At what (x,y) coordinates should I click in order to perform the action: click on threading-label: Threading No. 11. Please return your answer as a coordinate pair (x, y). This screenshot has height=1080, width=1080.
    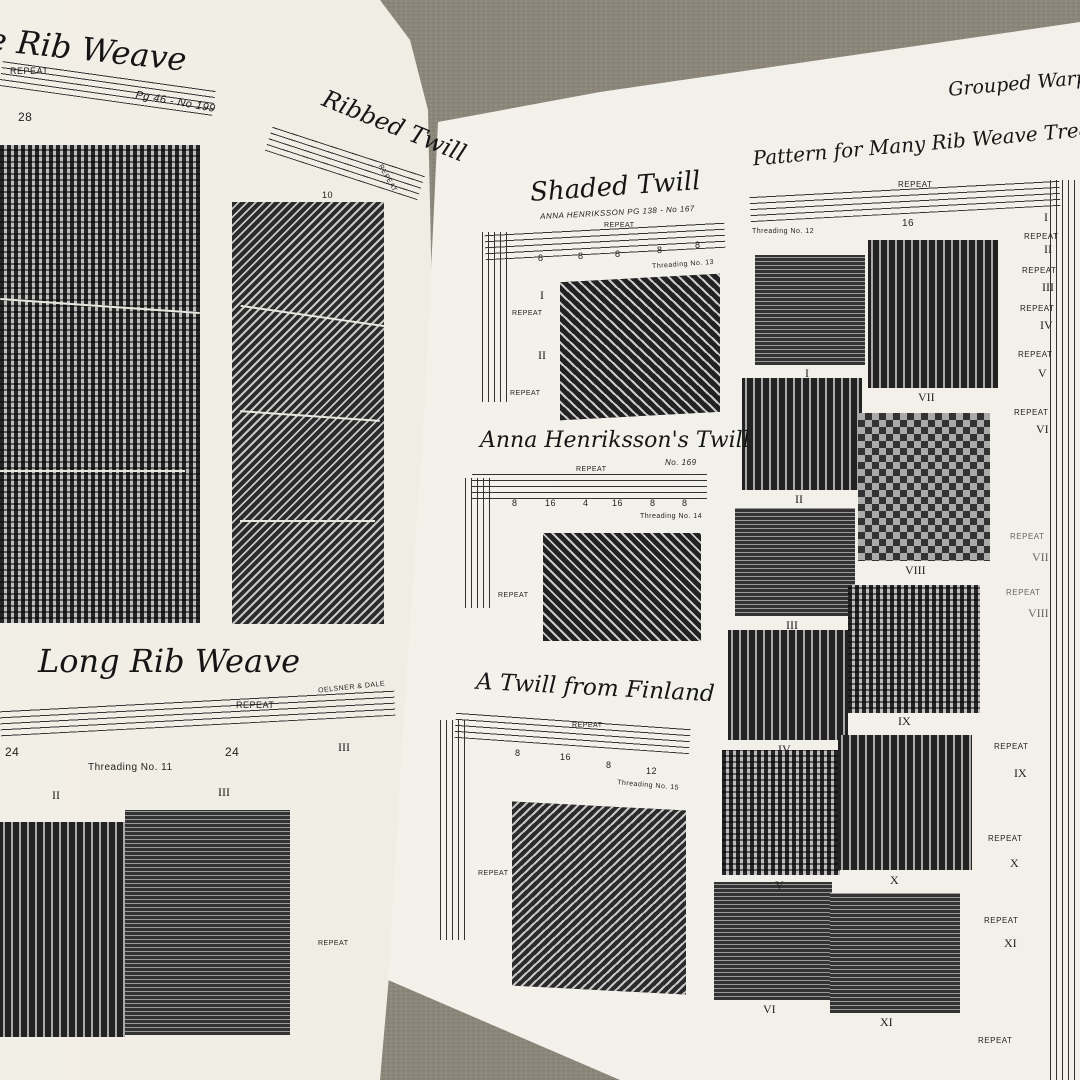
    Looking at the image, I should click on (130, 767).